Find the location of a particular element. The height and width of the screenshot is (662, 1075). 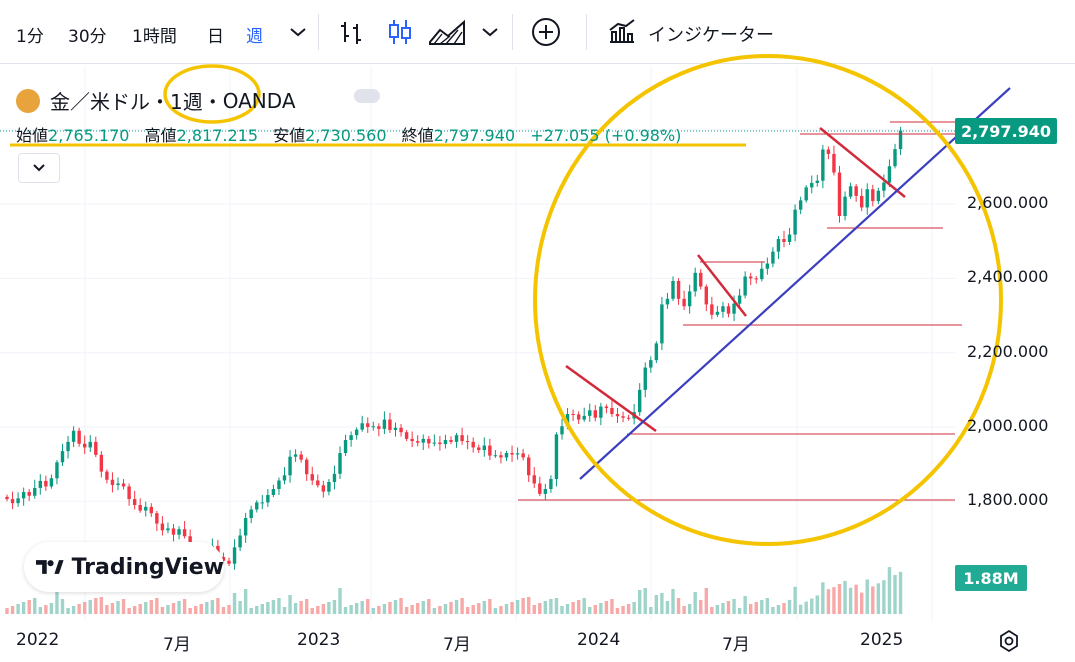

visibility-toggle-icon is located at coordinates (367, 96).